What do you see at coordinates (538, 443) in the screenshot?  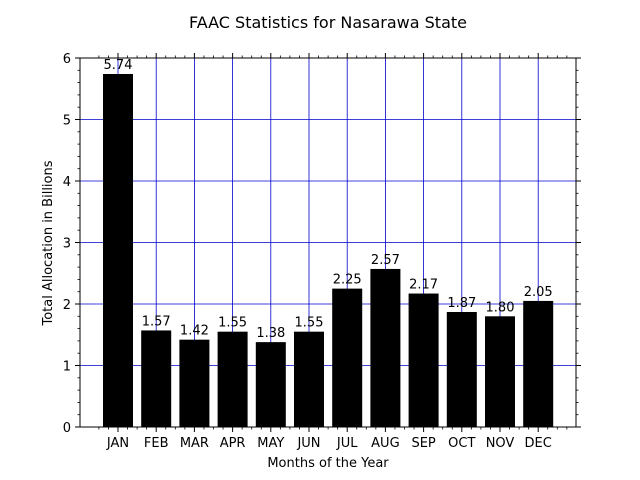 I see `x-tick-label-dec: DEC` at bounding box center [538, 443].